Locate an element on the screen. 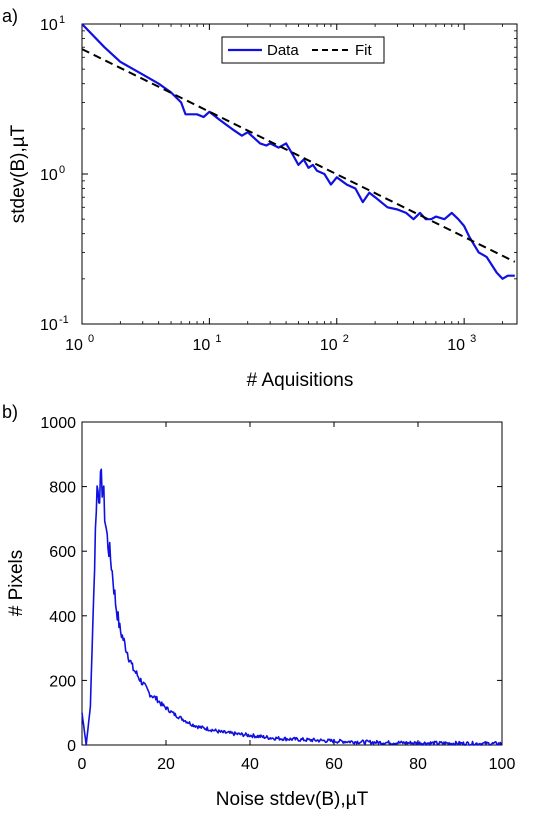  legend-label-data: Data is located at coordinates (283, 50).